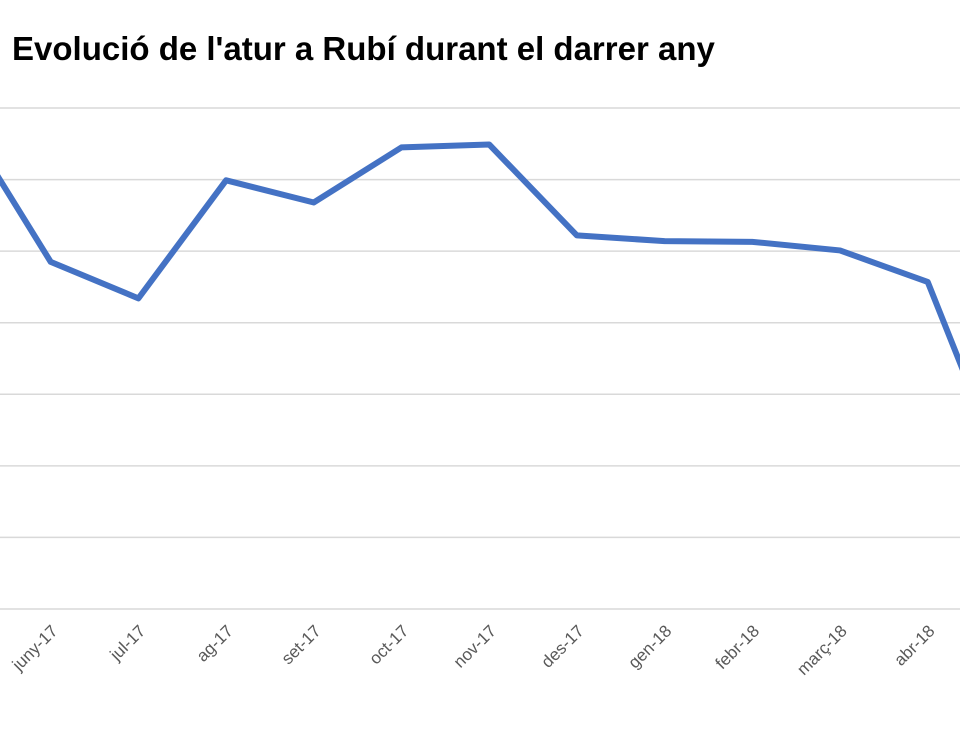 This screenshot has width=960, height=750. Describe the element at coordinates (738, 647) in the screenshot. I see `x-tick-label: febr-18` at that location.